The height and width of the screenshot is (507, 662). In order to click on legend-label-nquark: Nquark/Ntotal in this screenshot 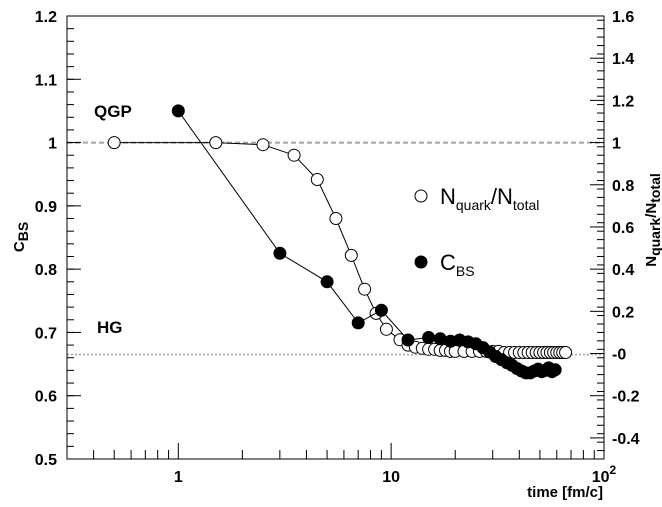, I will do `click(489, 198)`.